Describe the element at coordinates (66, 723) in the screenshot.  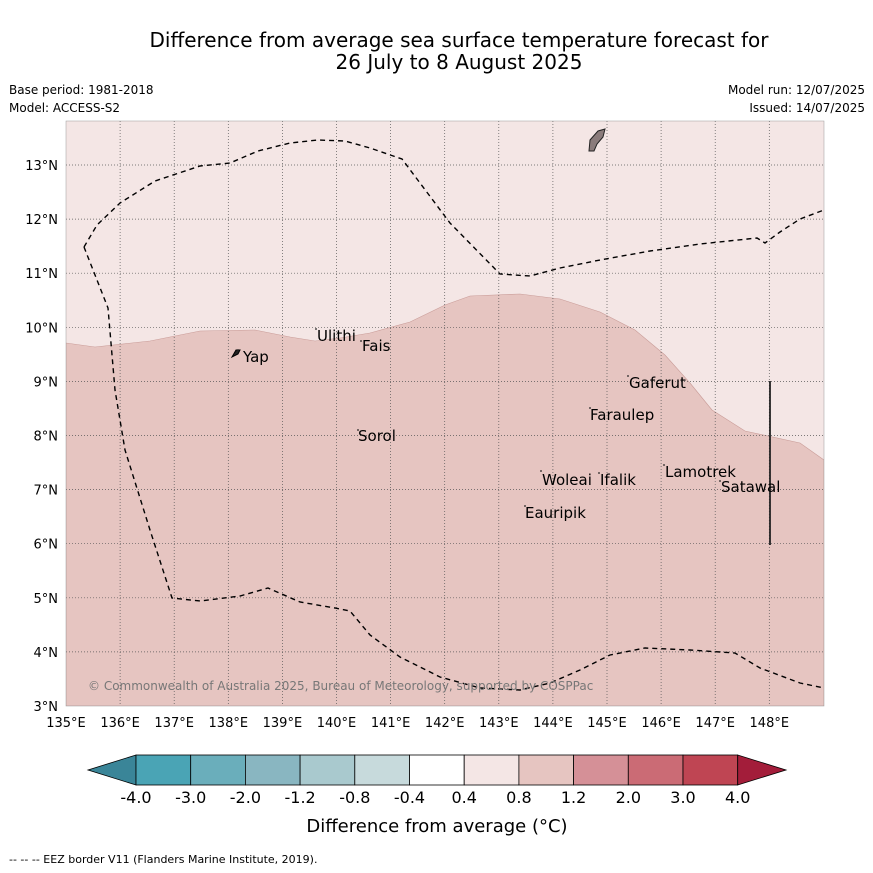
I see `longitude-label: 135°E` at that location.